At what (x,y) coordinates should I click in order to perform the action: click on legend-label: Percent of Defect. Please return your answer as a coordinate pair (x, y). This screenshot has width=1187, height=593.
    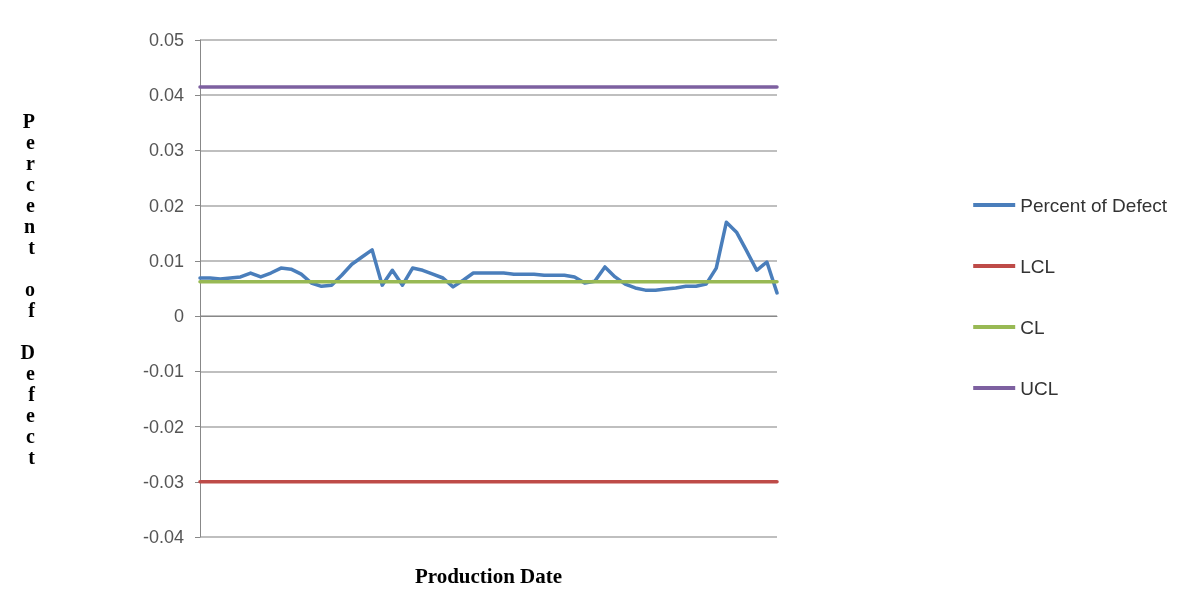
    Looking at the image, I should click on (1094, 205).